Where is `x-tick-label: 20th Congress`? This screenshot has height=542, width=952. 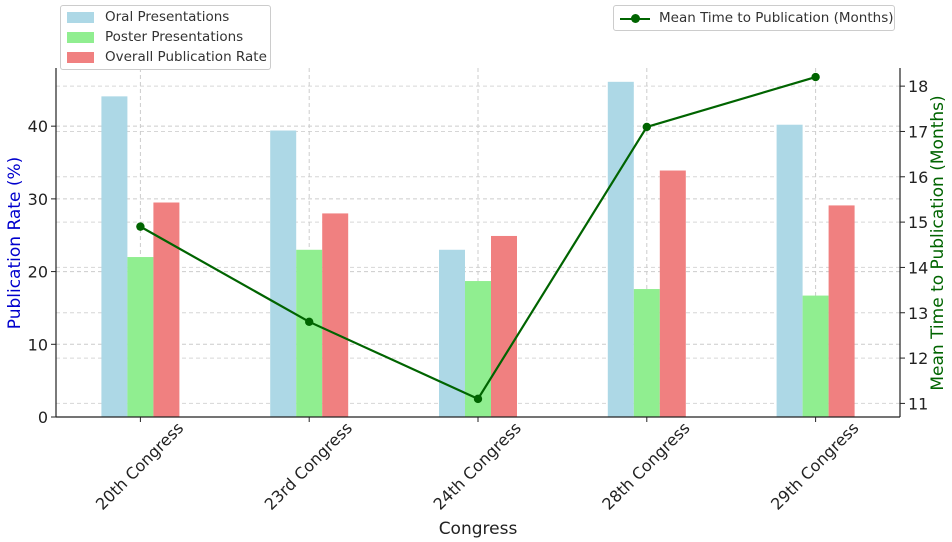
x-tick-label: 20th Congress is located at coordinates (139, 465).